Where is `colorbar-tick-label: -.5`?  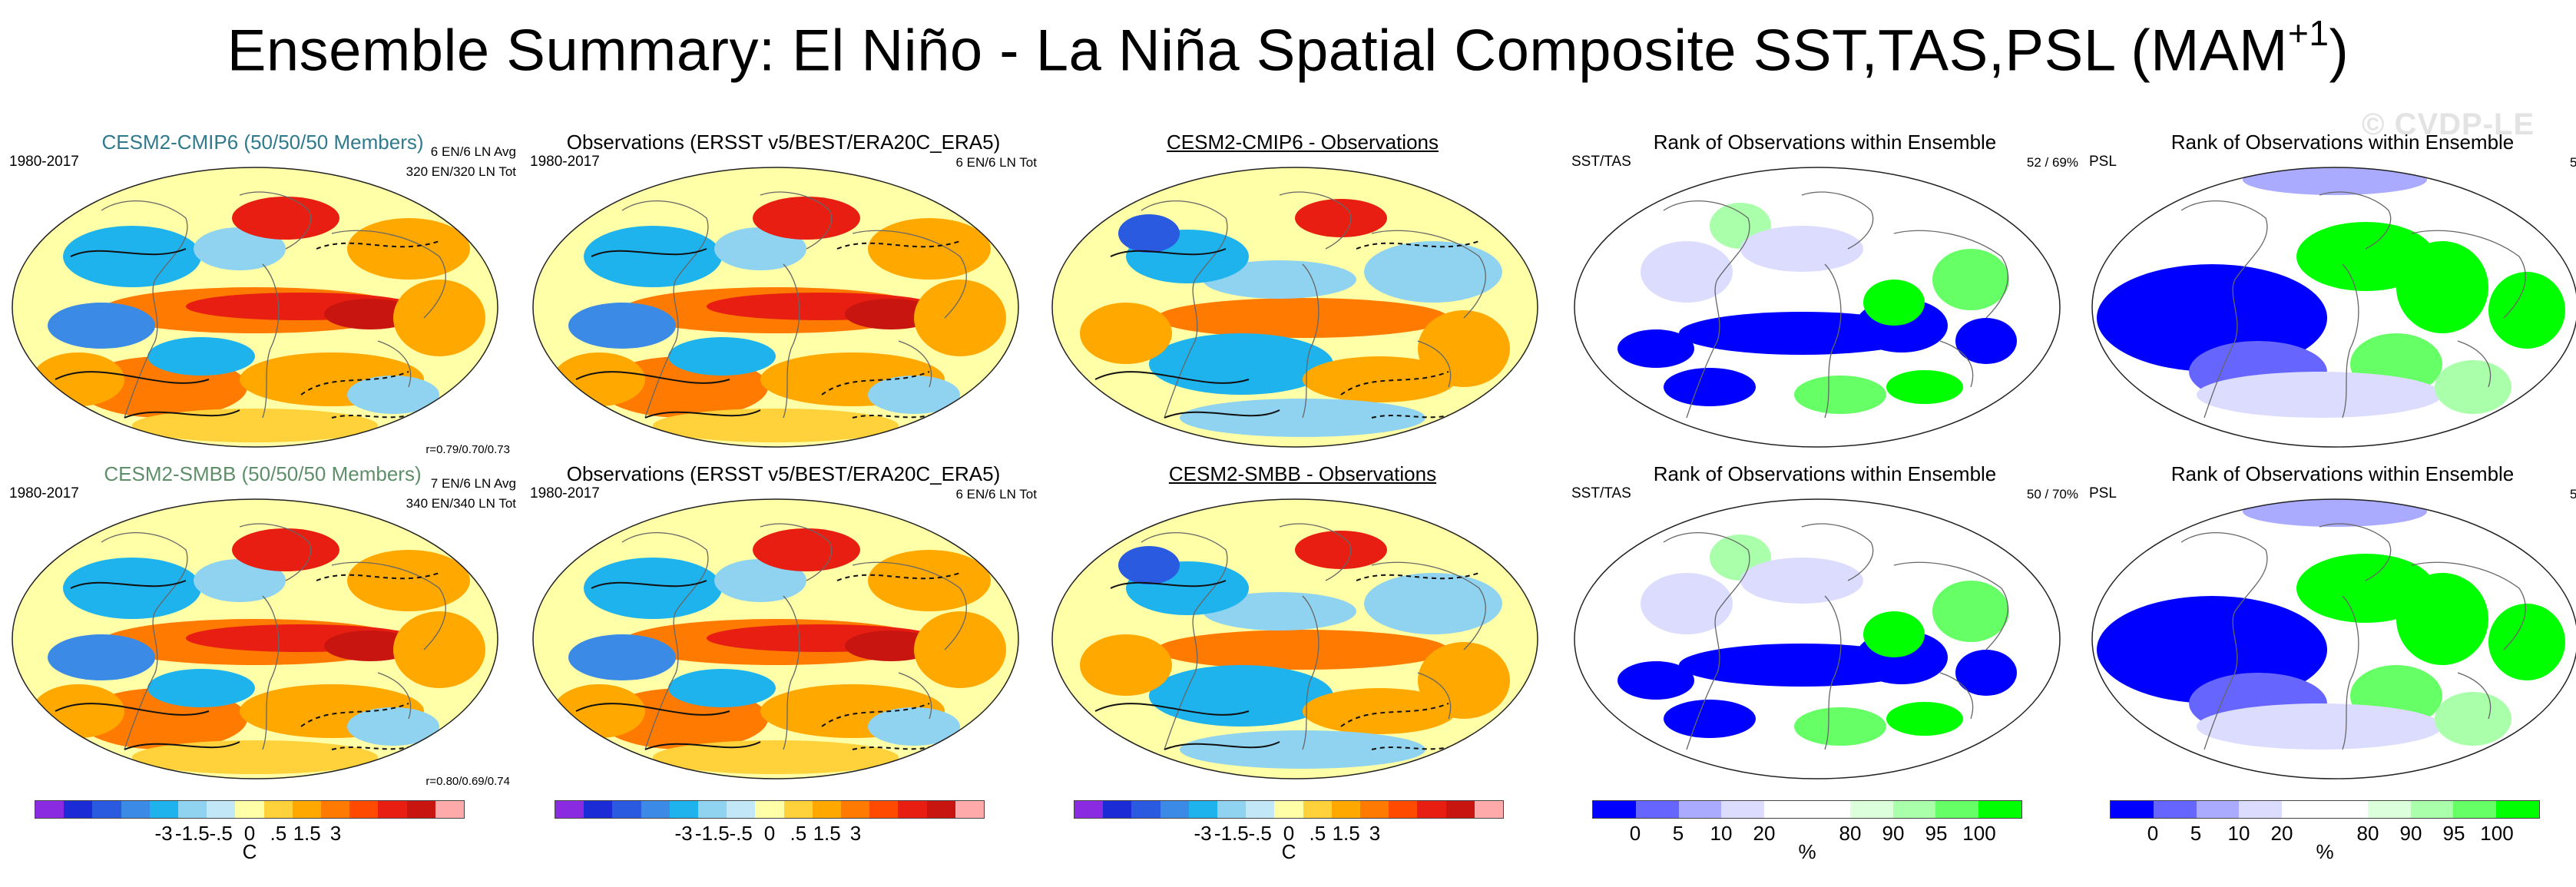 colorbar-tick-label: -.5 is located at coordinates (1260, 833).